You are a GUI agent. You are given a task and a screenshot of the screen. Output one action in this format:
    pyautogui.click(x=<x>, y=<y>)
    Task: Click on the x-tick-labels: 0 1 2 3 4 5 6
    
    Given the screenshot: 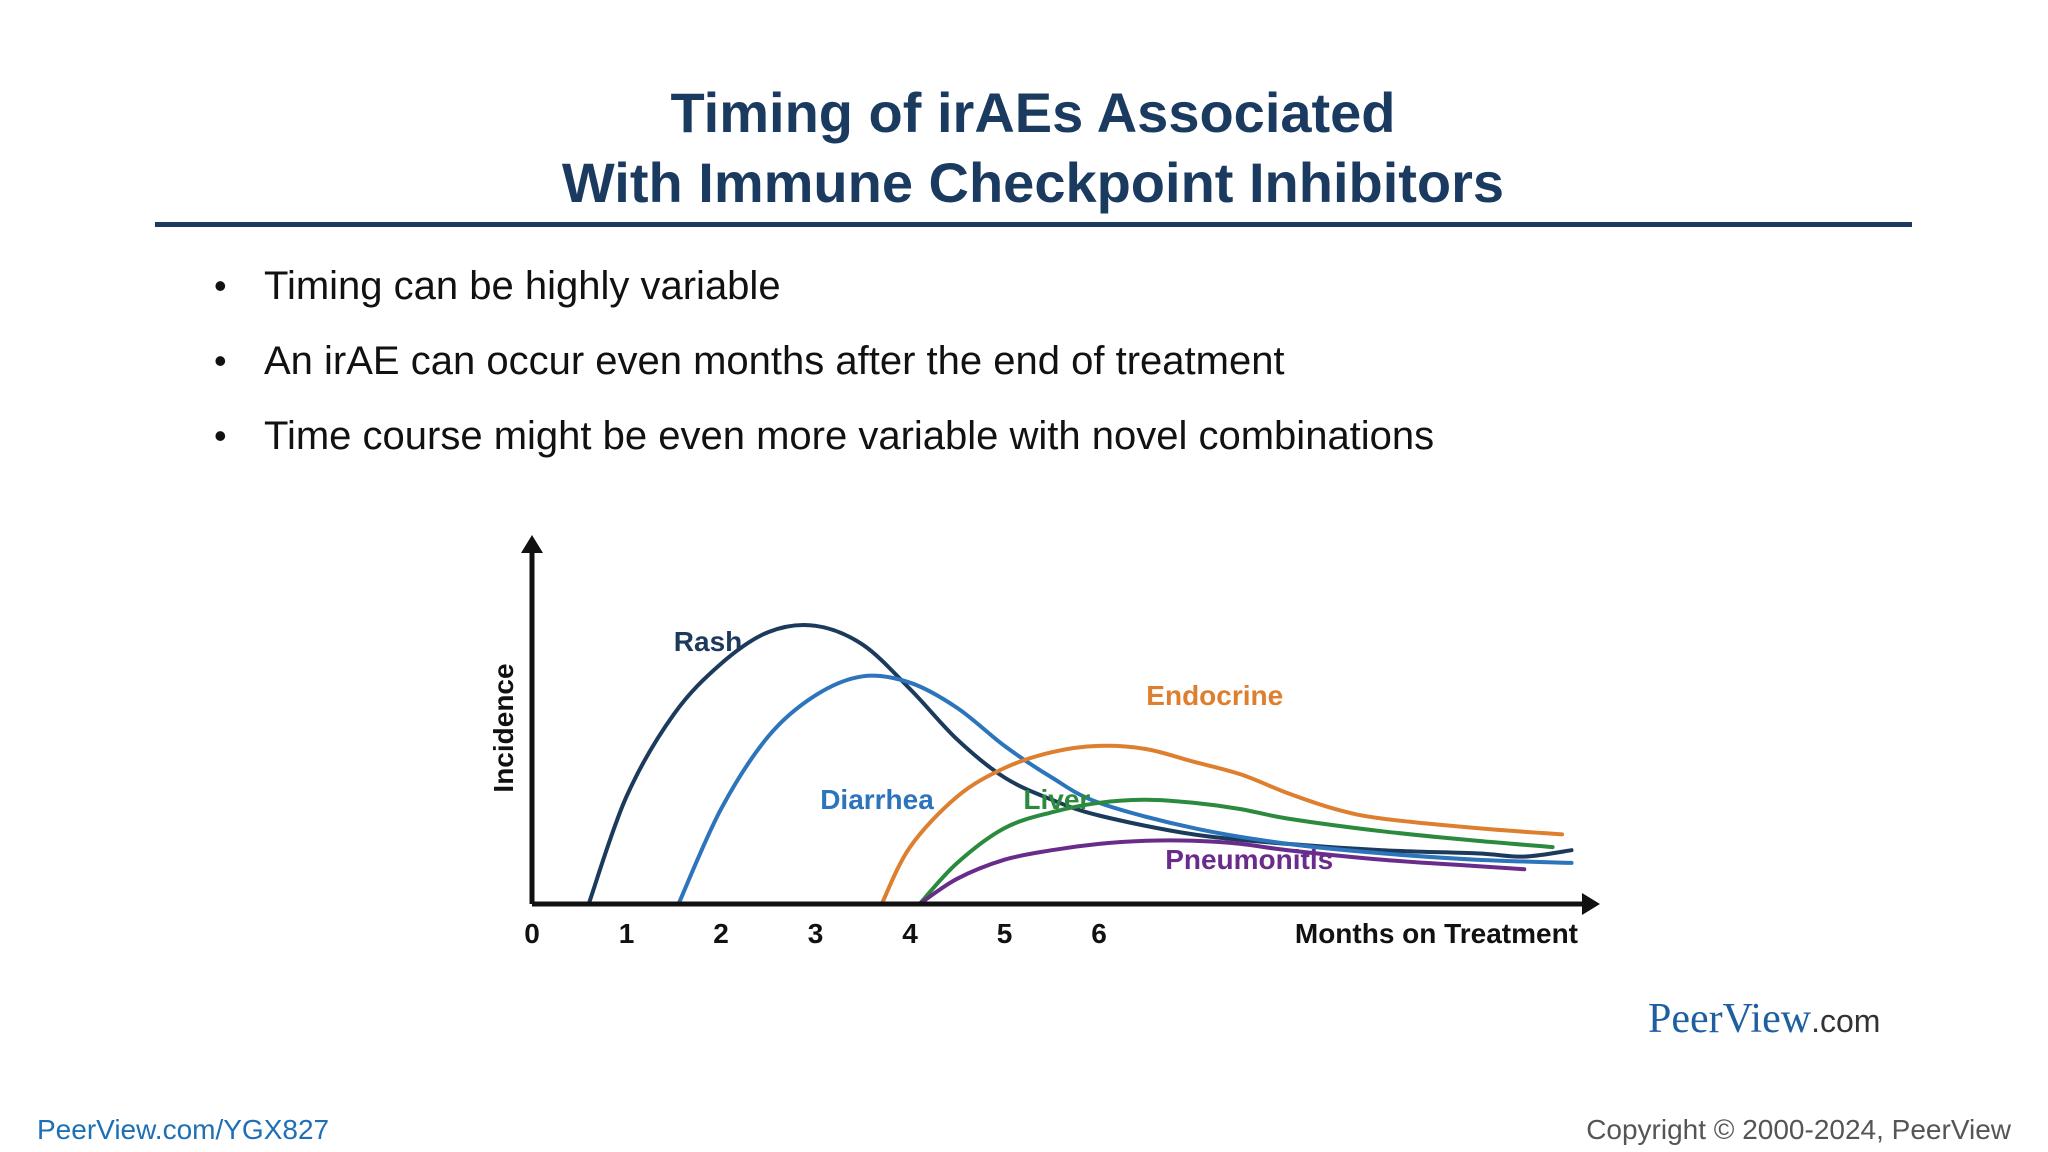 What is the action you would take?
    pyautogui.click(x=815, y=933)
    